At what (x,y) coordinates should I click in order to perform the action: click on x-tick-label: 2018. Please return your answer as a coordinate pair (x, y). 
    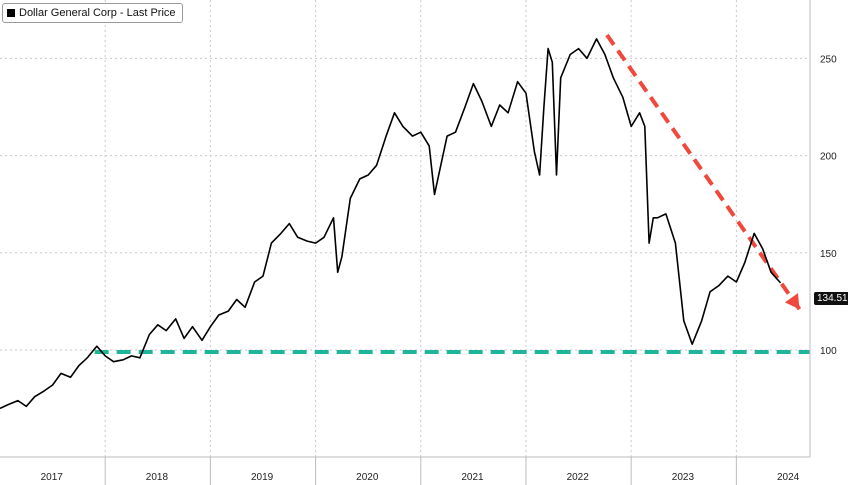
    Looking at the image, I should click on (157, 477).